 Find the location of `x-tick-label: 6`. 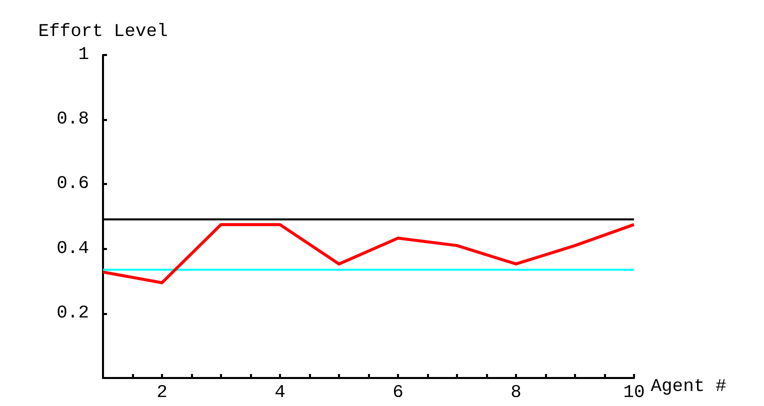

x-tick-label: 6 is located at coordinates (398, 393).